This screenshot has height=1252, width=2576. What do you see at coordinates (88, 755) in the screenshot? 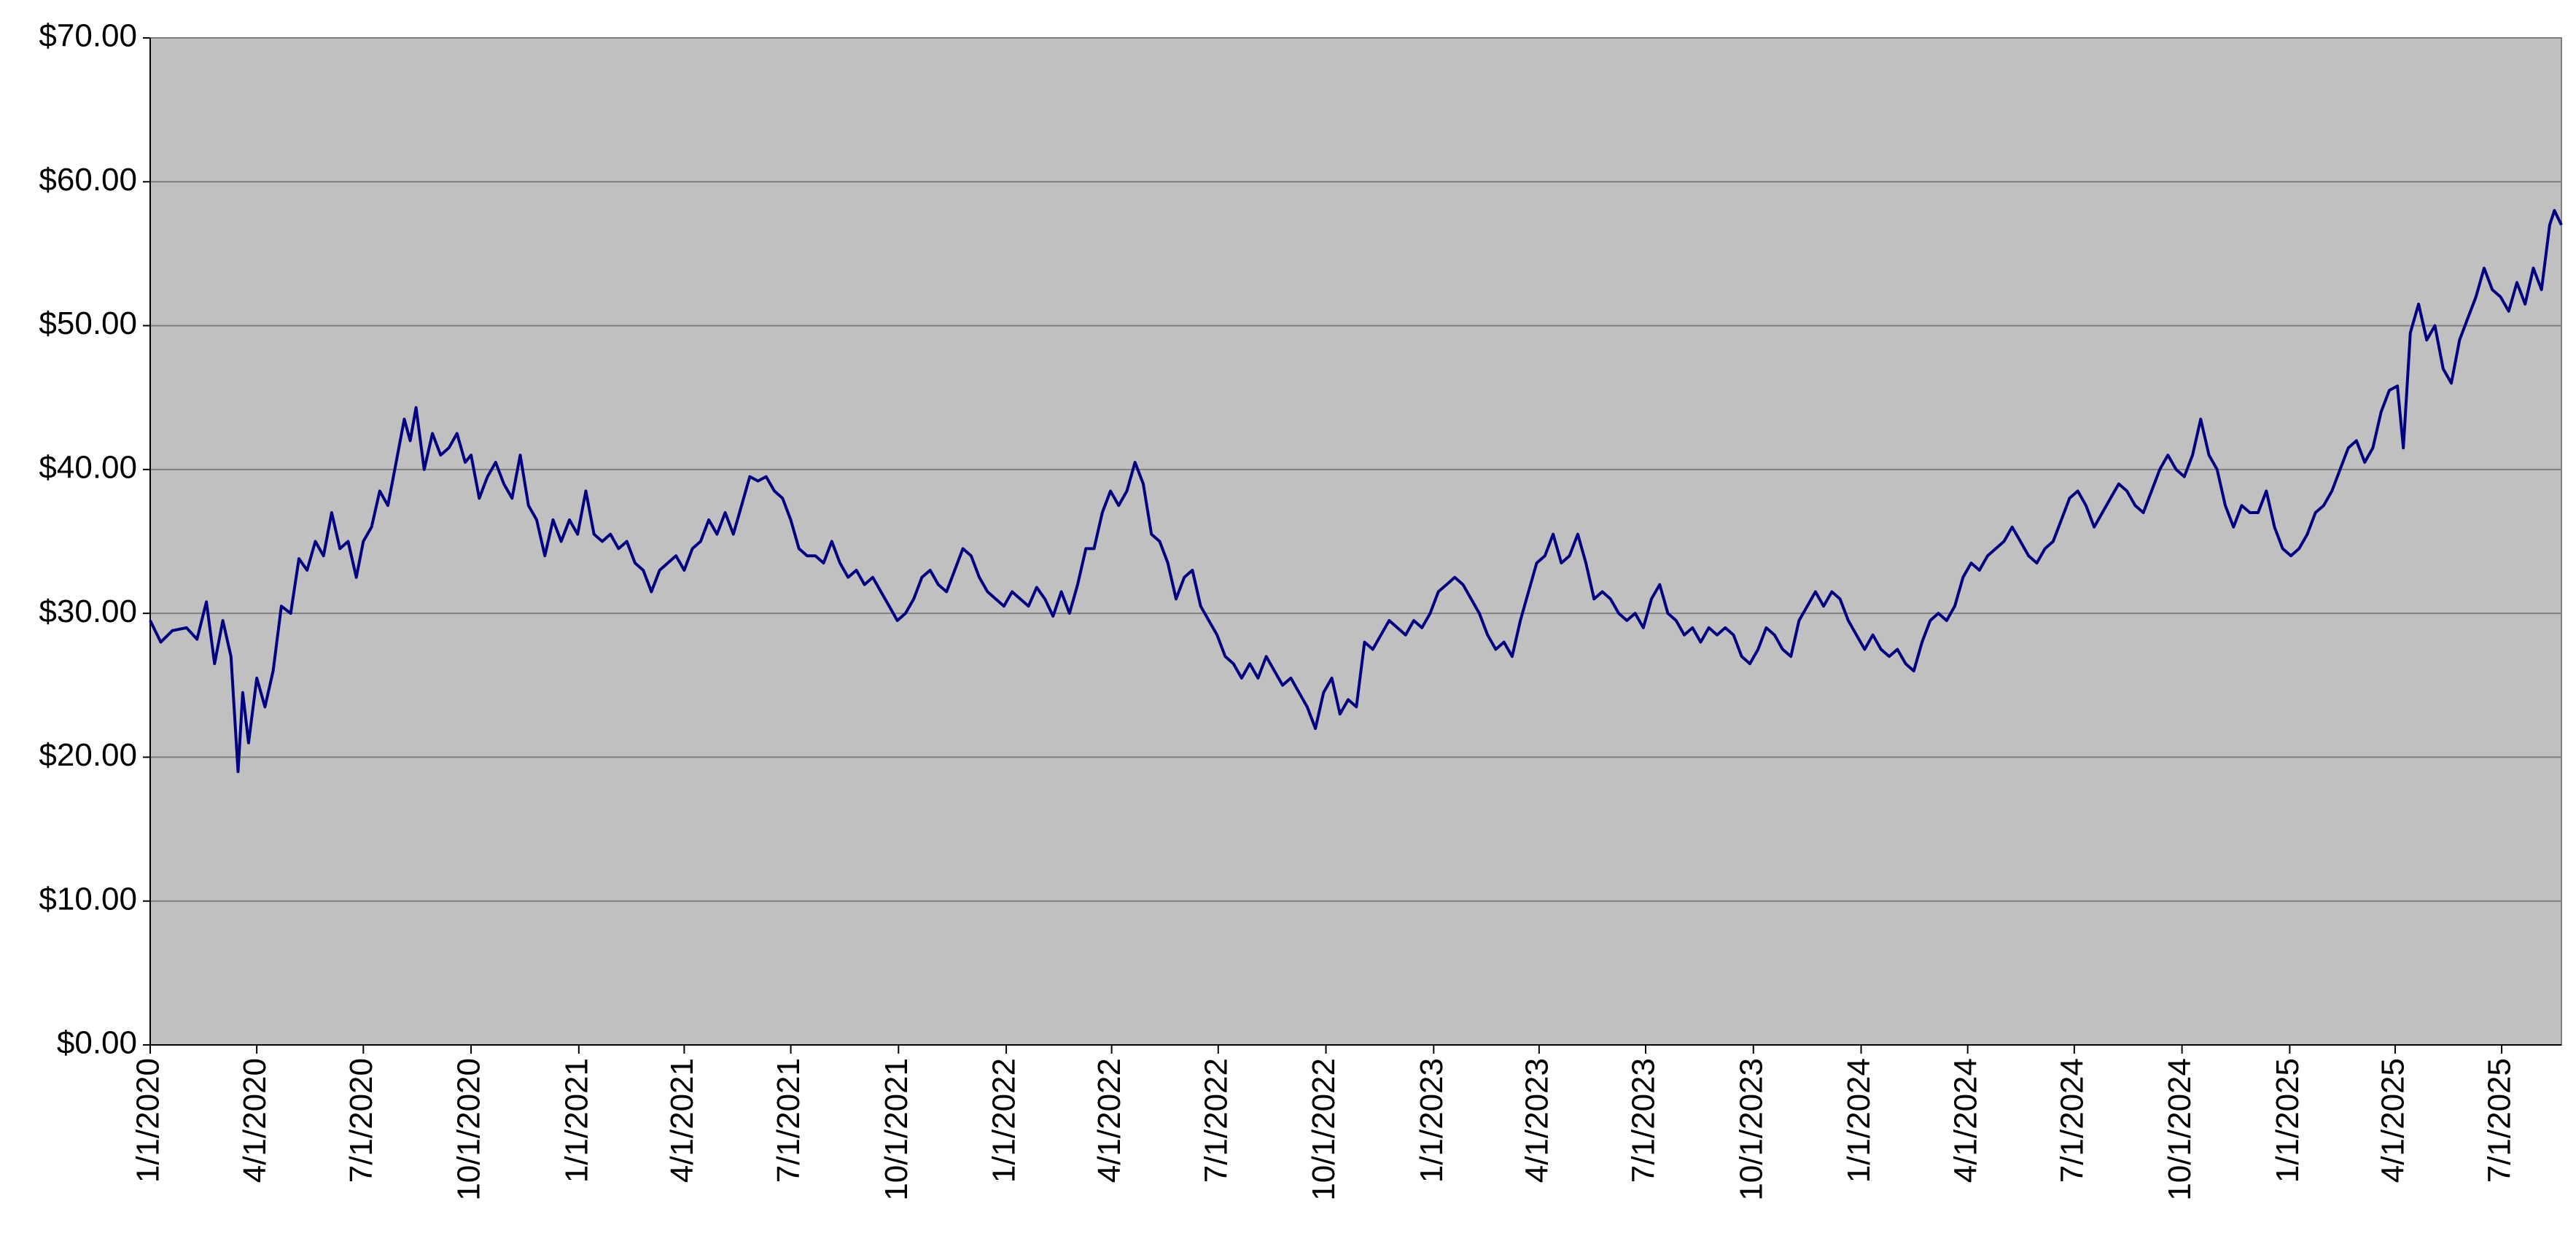
I see `y-tick-label: $20.00` at bounding box center [88, 755].